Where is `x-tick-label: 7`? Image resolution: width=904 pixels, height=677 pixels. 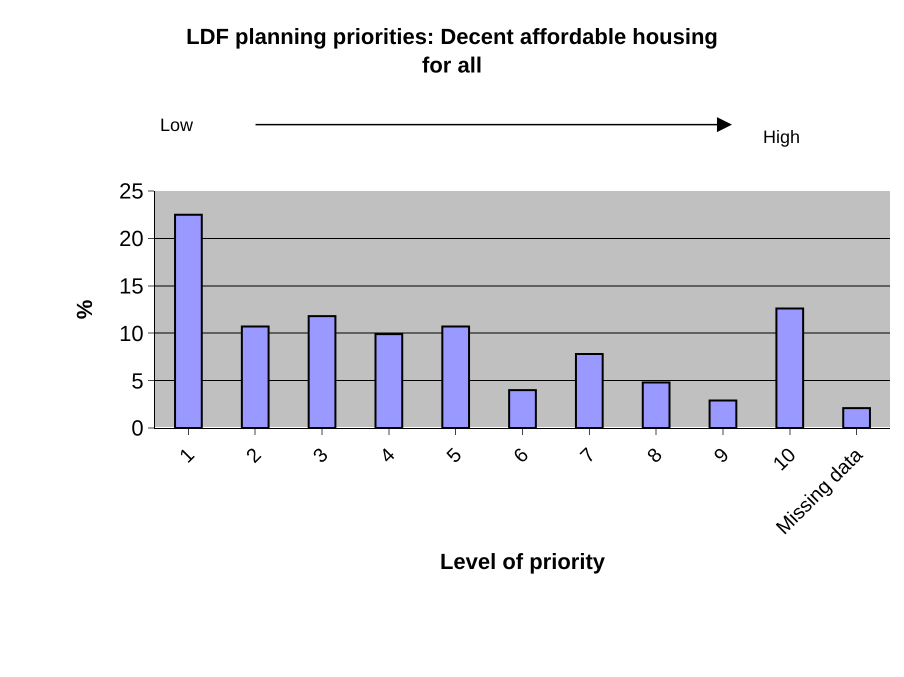
x-tick-label: 7 is located at coordinates (588, 456).